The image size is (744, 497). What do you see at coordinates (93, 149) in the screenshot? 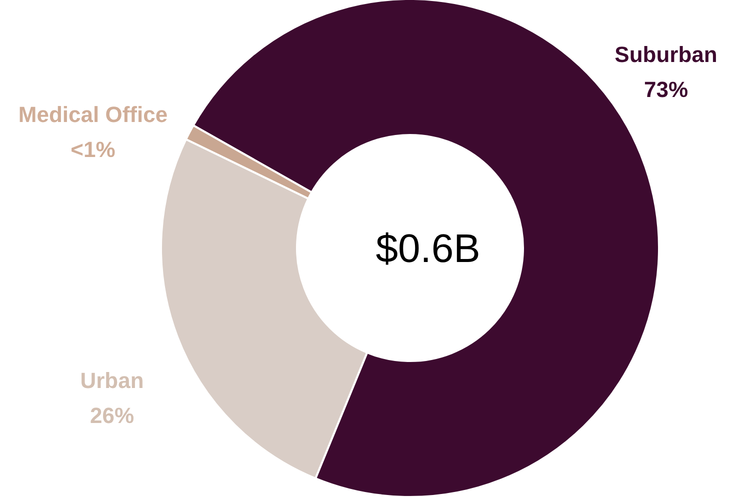
I see `data-label: <1%` at bounding box center [93, 149].